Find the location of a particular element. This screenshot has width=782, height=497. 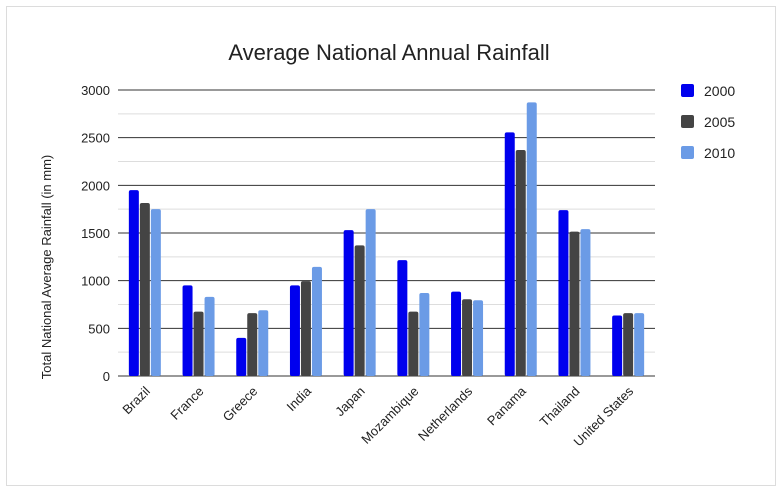

bar-2005-mozambique is located at coordinates (413, 343).